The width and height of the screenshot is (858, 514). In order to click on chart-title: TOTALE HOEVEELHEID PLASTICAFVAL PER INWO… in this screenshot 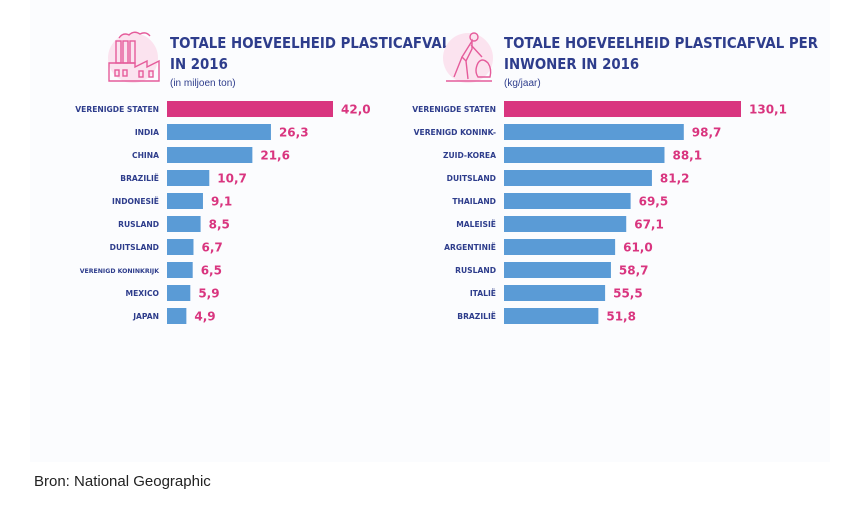, I will do `click(661, 54)`.